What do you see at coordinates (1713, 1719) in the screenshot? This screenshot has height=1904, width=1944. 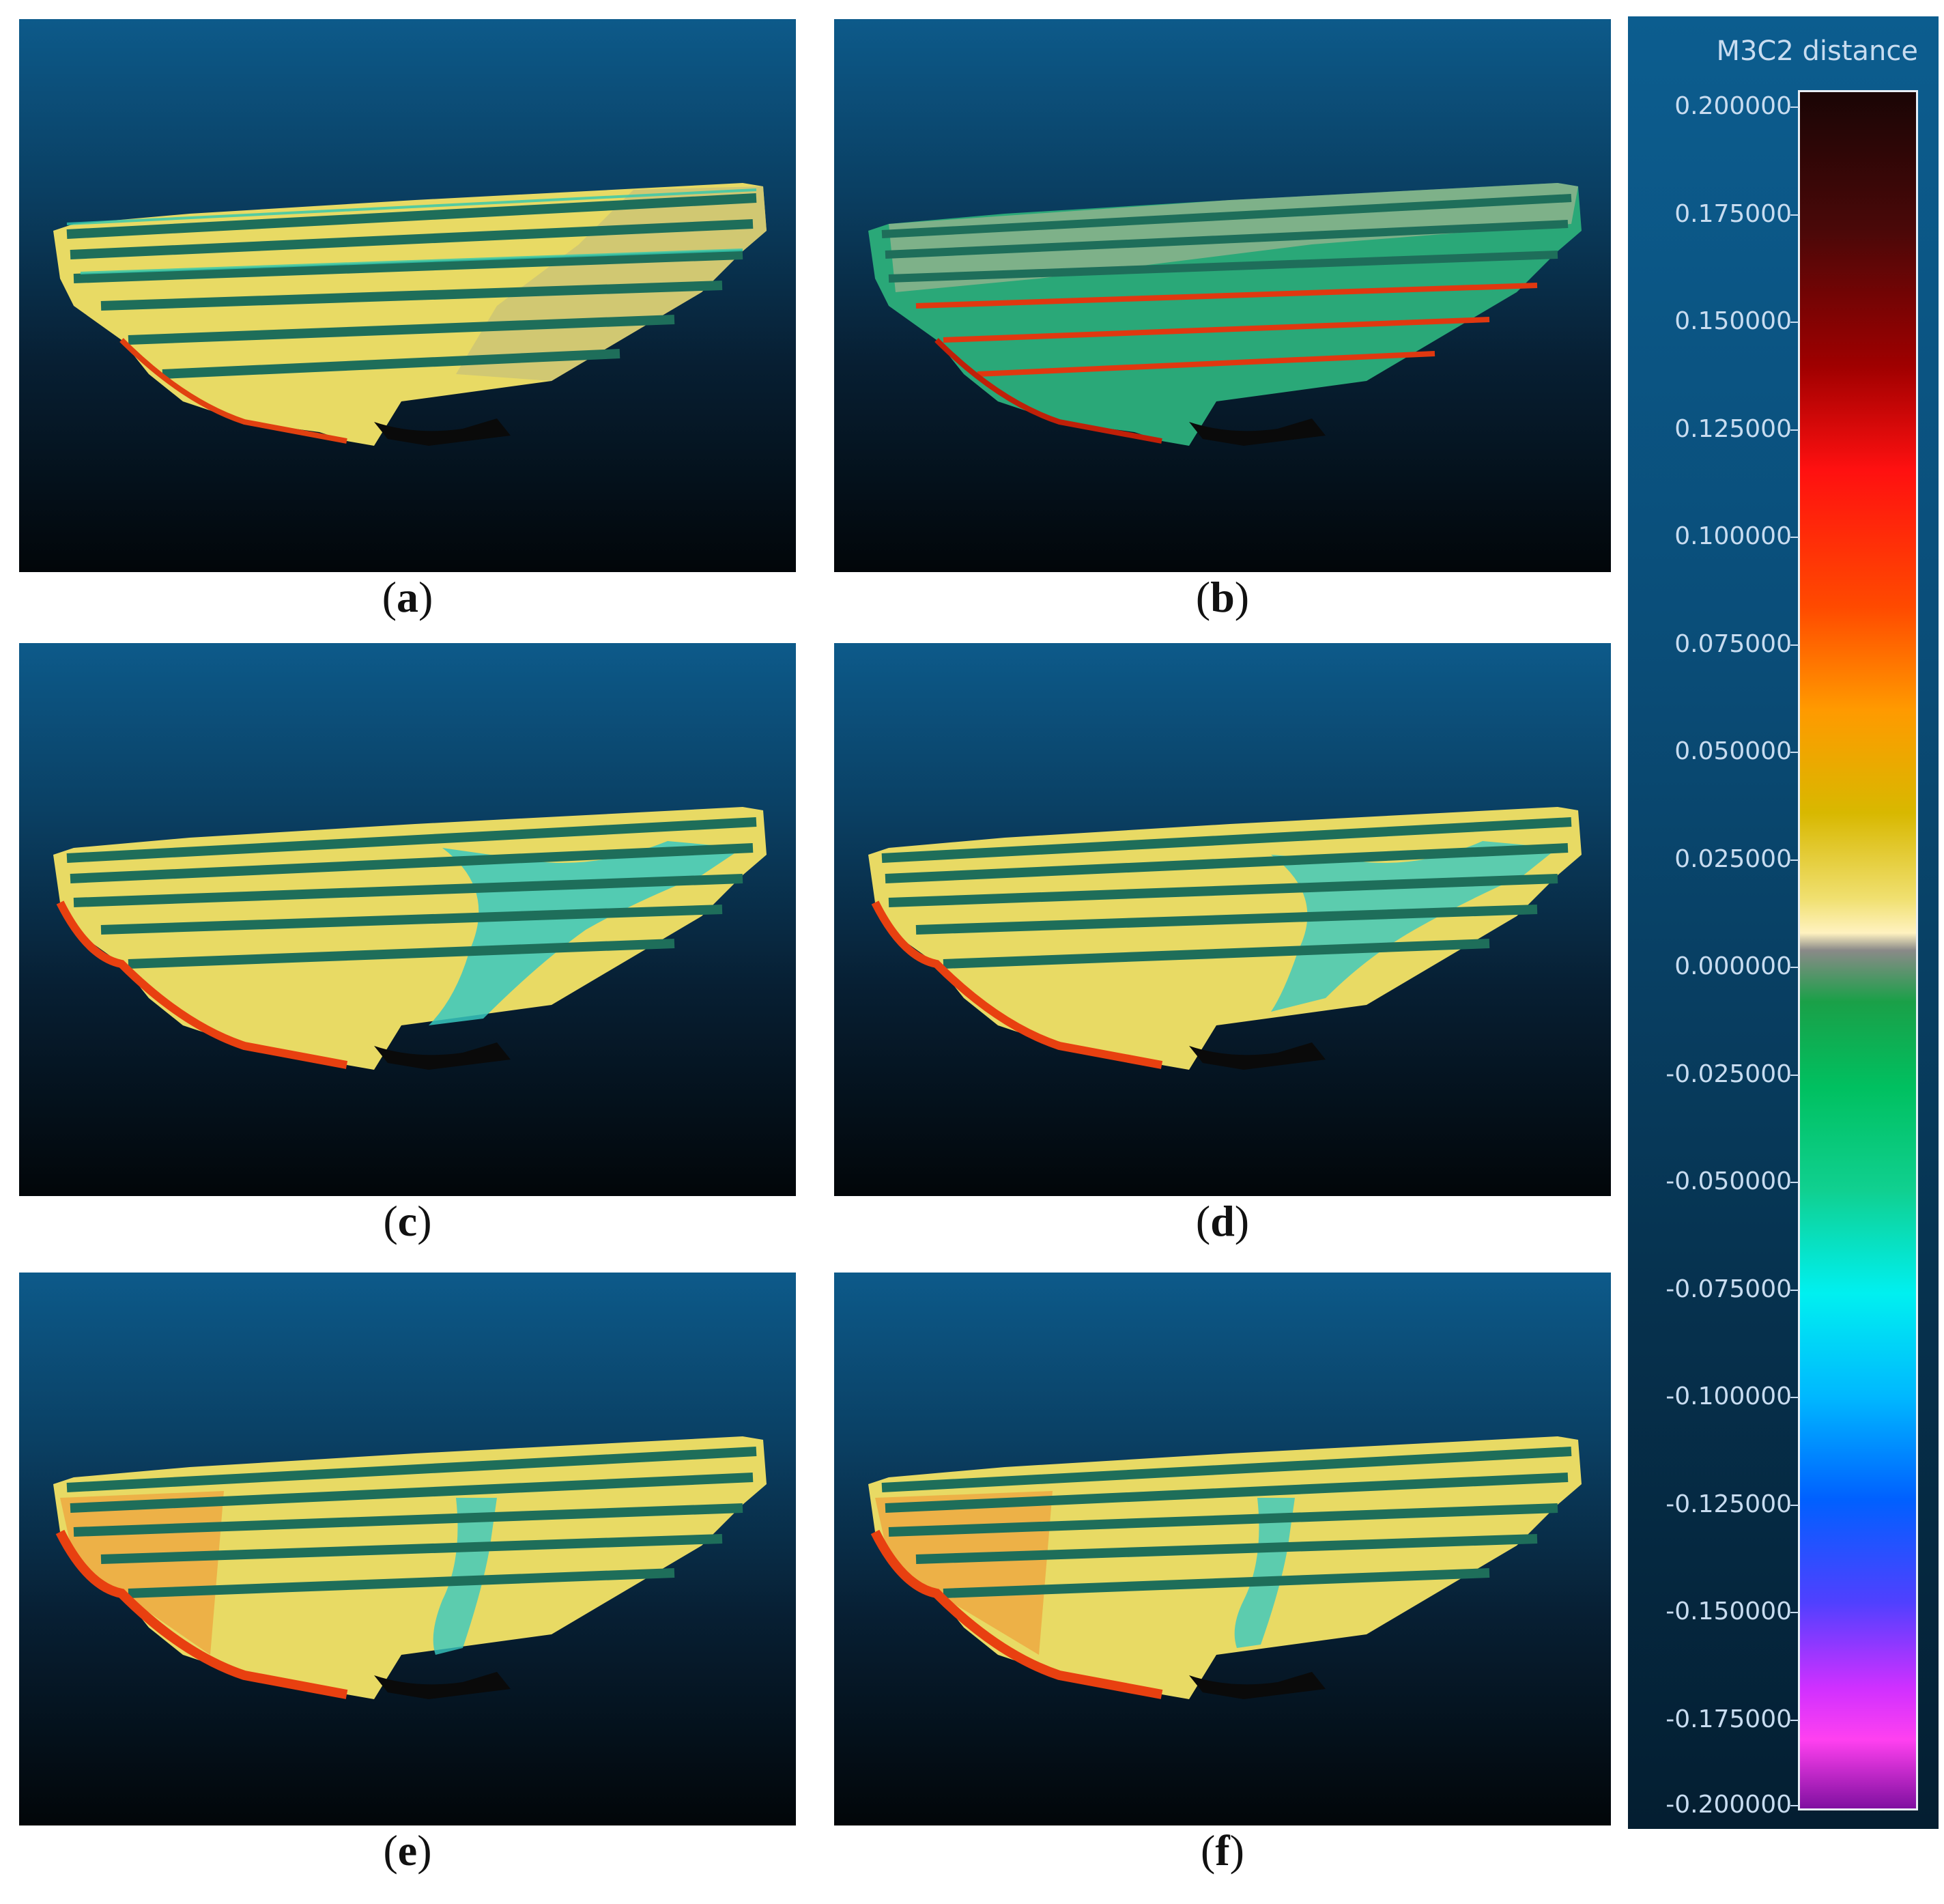 I see `scale-tick: -0.175000` at bounding box center [1713, 1719].